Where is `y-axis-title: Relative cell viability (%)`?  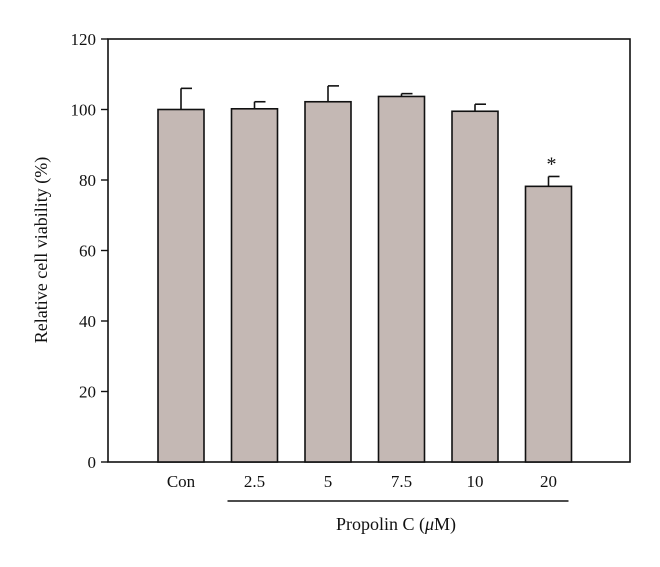
y-axis-title: Relative cell viability (%) is located at coordinates (41, 250).